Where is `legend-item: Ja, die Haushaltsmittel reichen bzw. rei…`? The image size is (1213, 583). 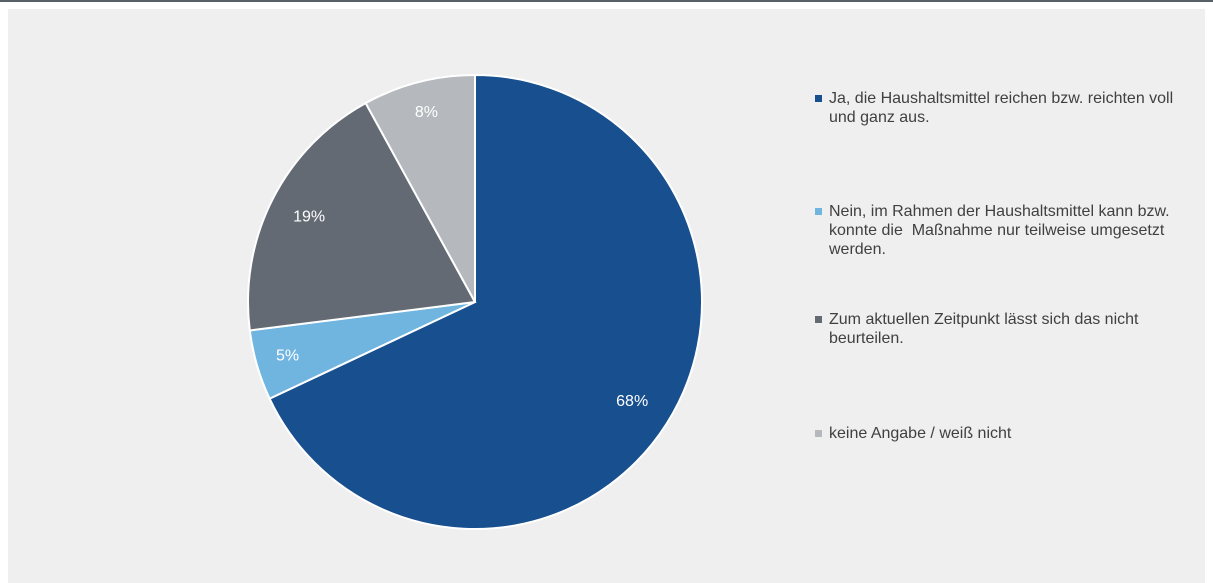
legend-item: Ja, die Haushaltsmittel reichen bzw. rei… is located at coordinates (1005, 108).